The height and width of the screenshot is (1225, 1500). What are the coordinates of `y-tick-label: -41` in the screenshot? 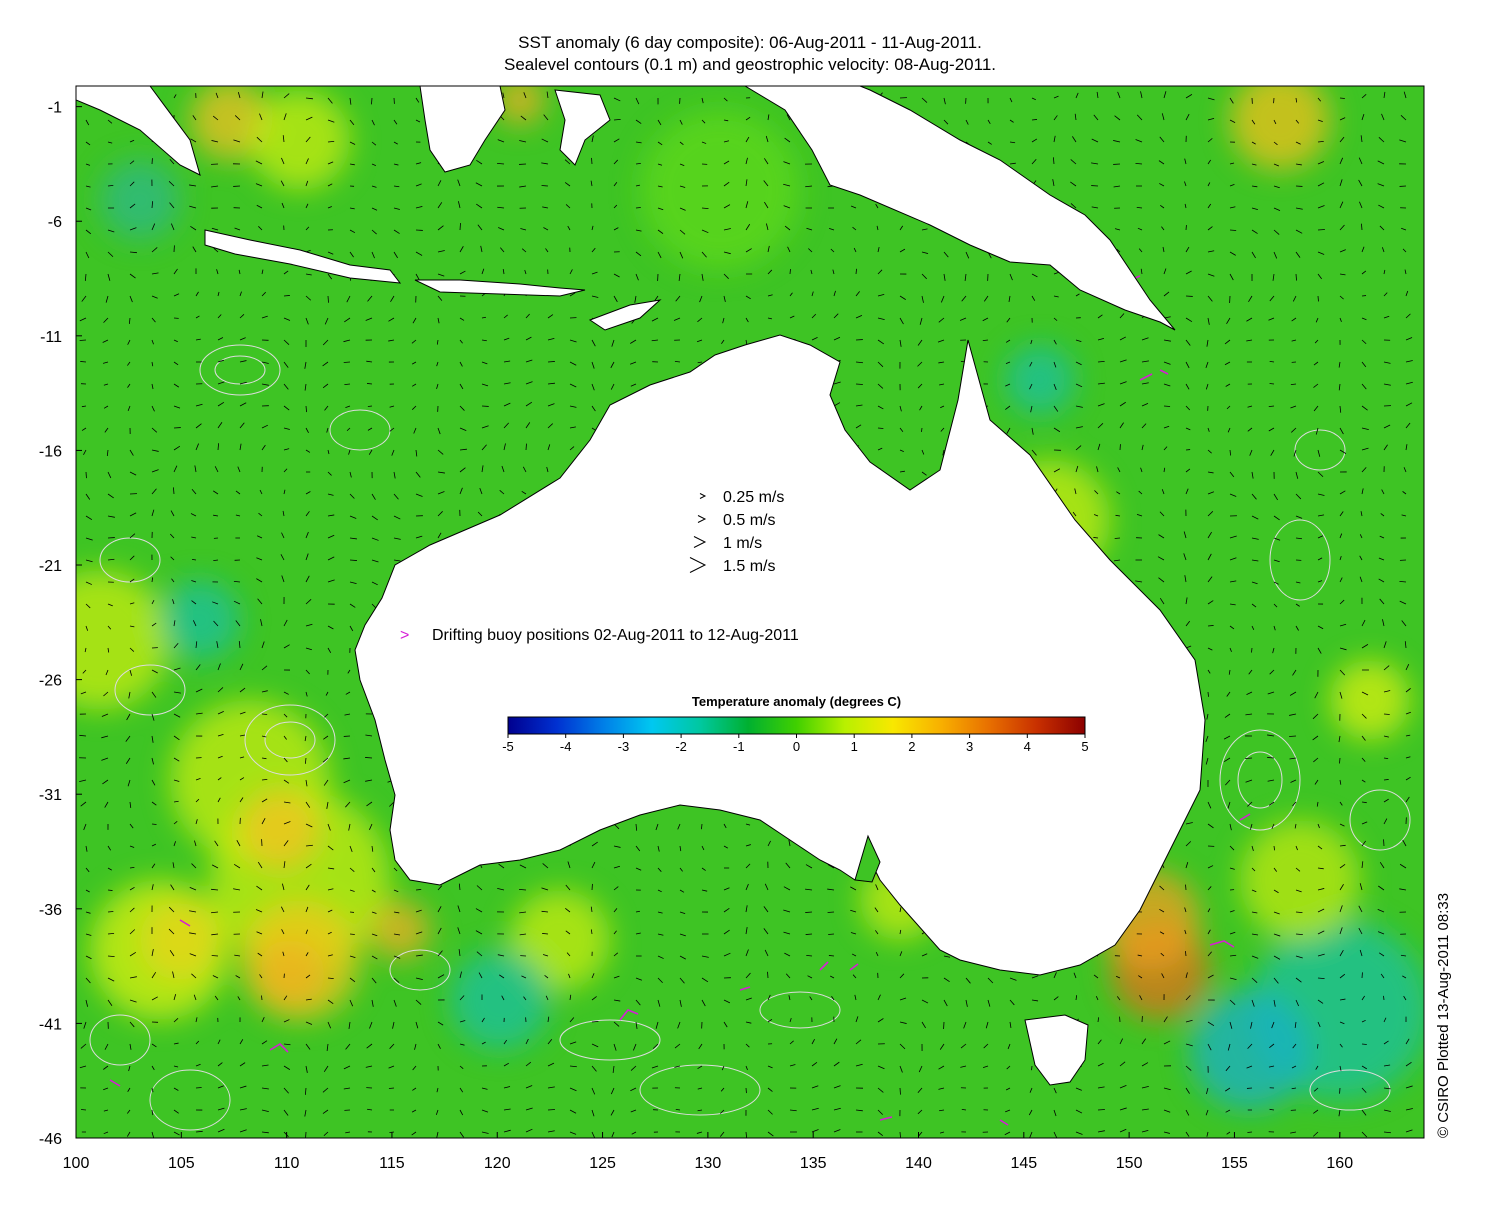 It's located at (50, 1024).